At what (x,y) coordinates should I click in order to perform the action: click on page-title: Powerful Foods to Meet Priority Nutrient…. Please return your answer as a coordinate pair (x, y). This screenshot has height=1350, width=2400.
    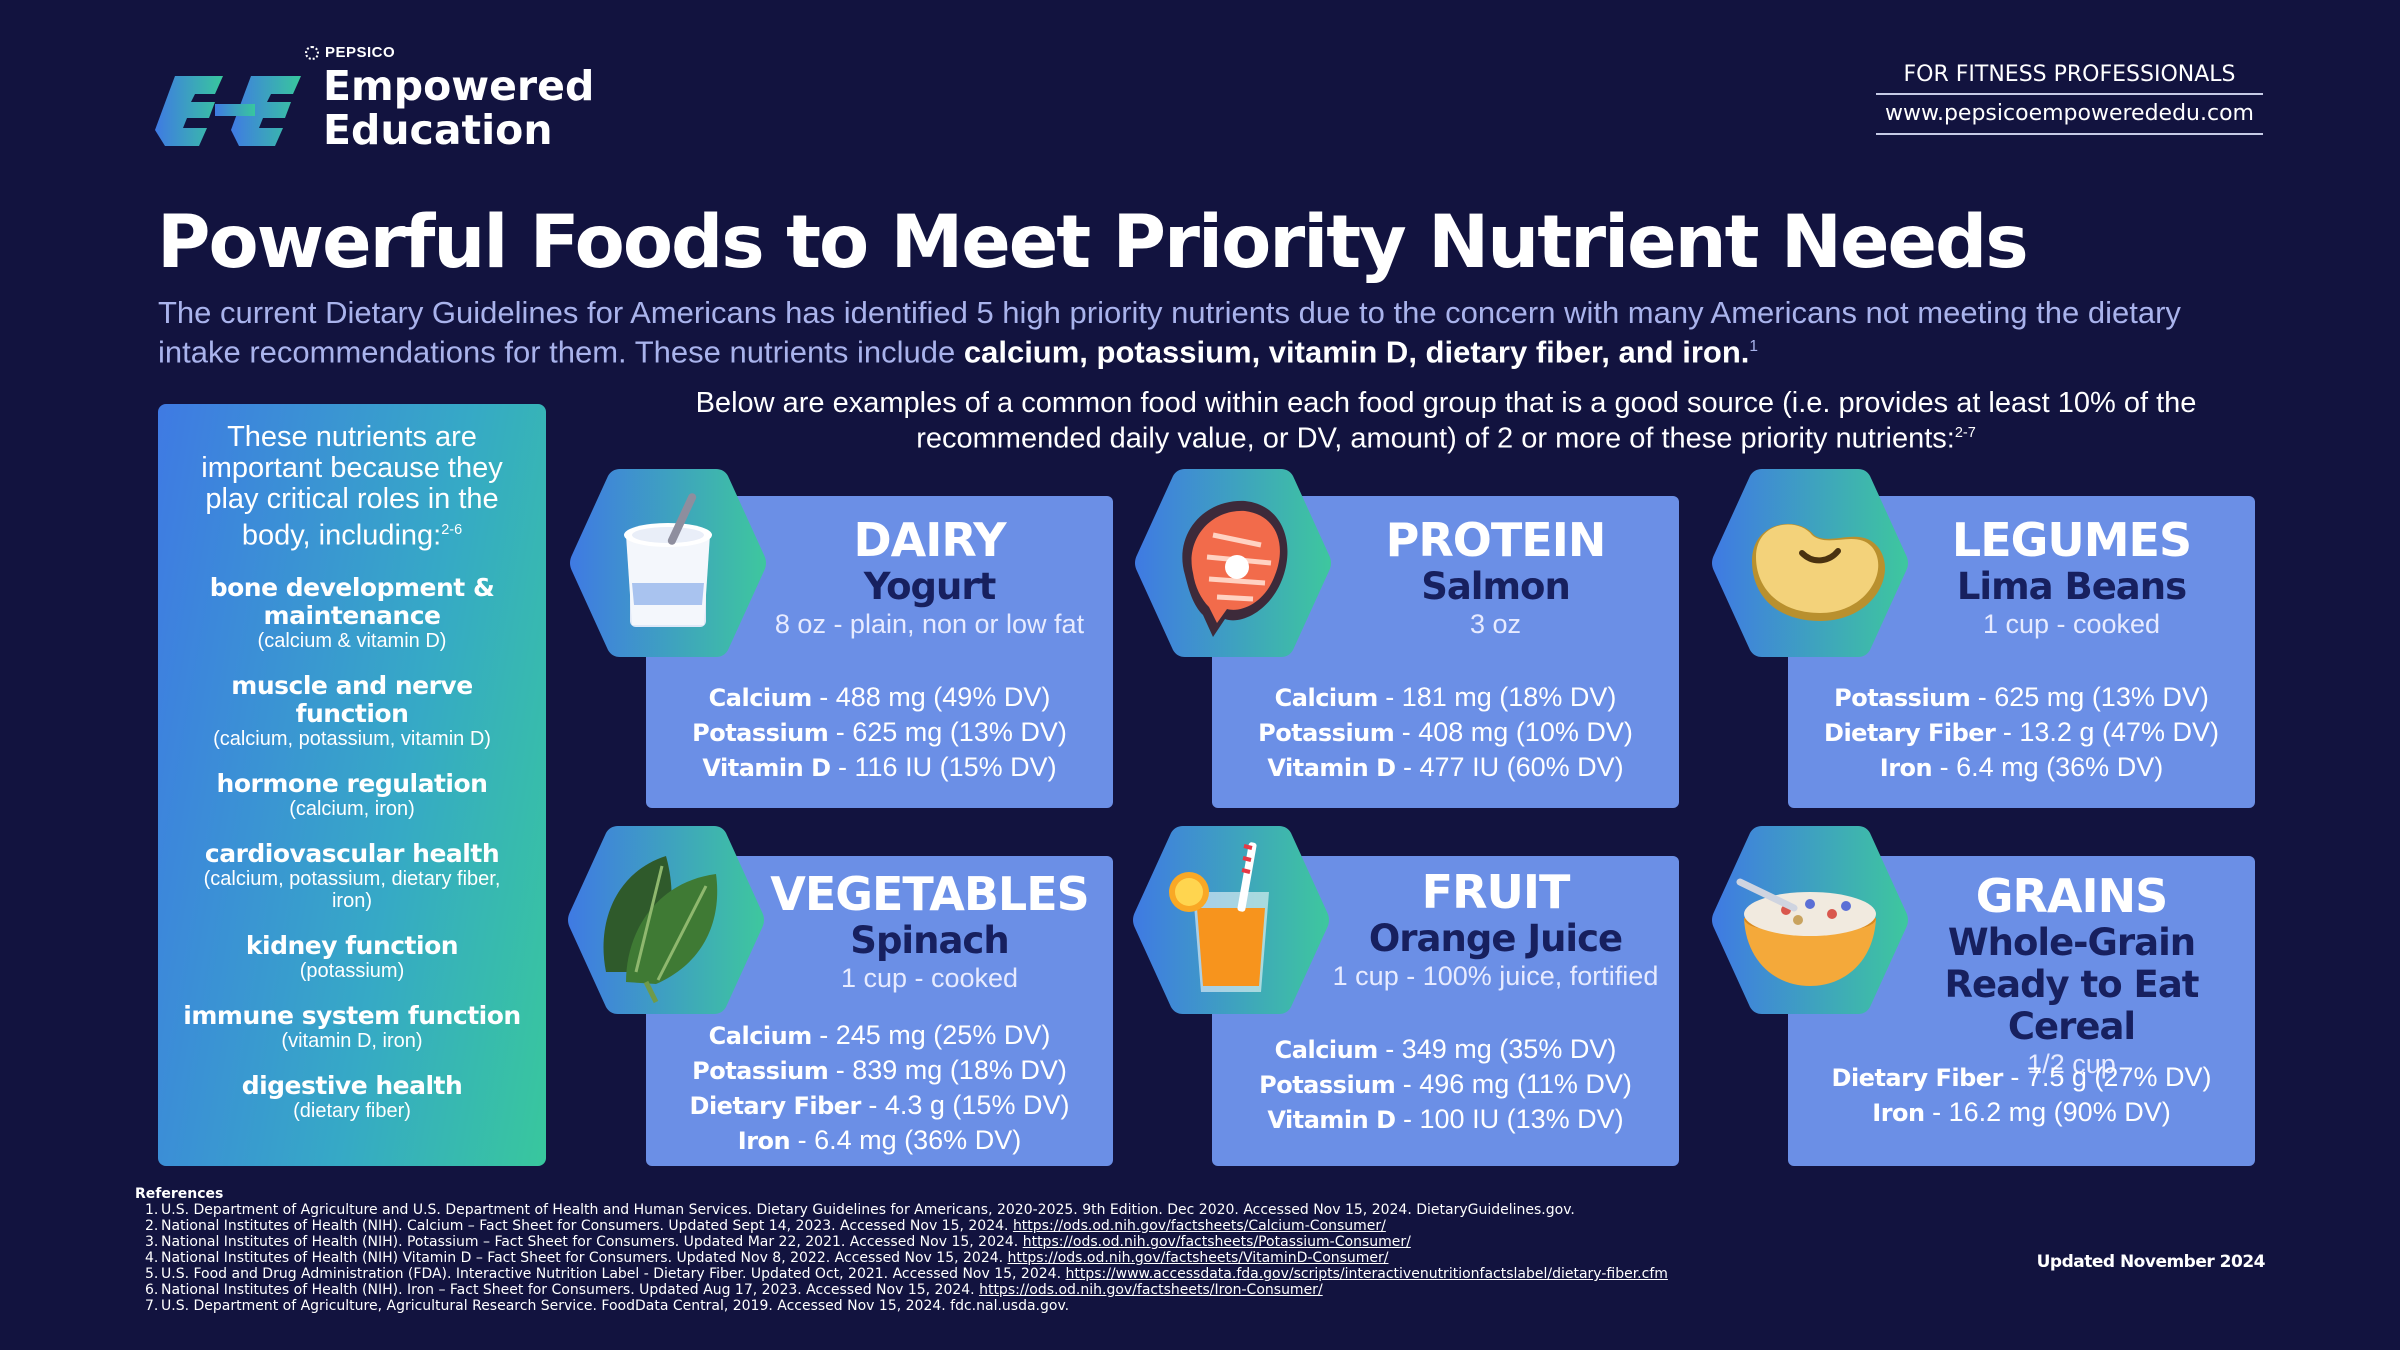
    Looking at the image, I should click on (1093, 242).